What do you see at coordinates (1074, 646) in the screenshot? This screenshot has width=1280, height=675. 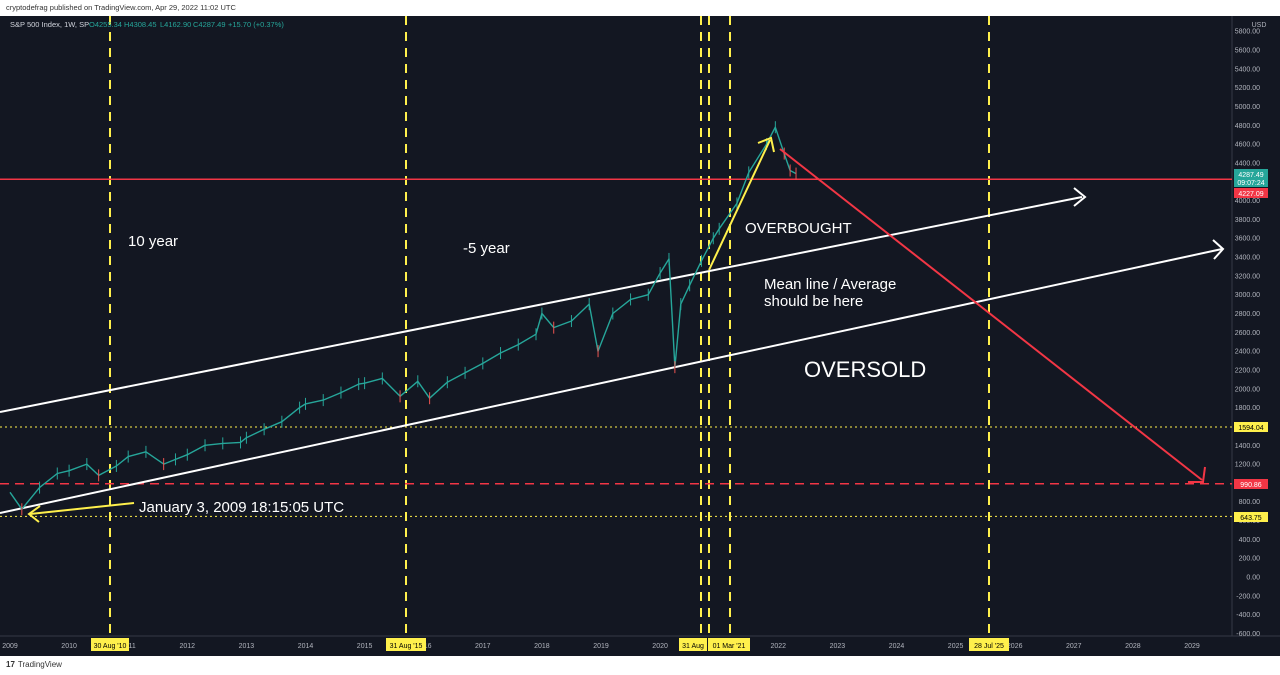 I see `year-tick-label: 2027` at bounding box center [1074, 646].